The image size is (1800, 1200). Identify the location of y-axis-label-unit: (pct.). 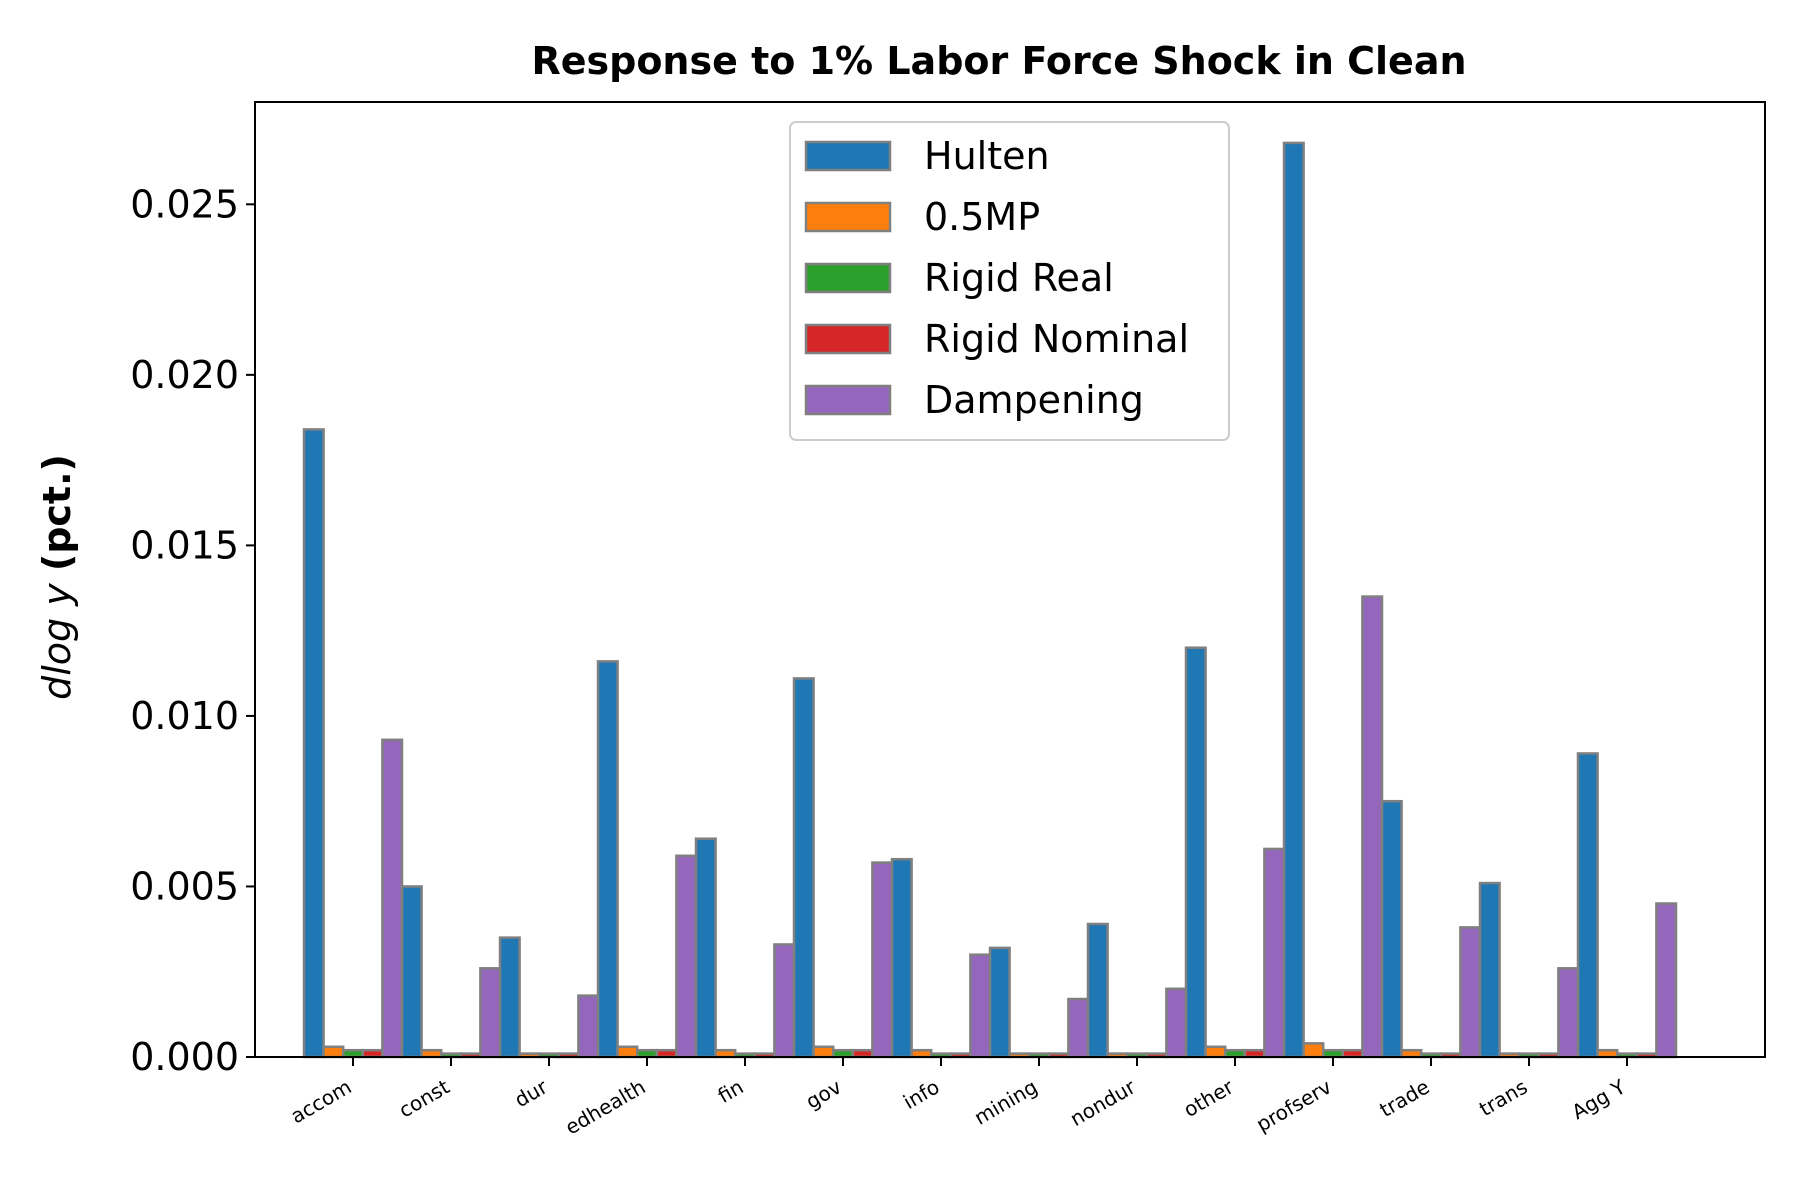
(57, 512).